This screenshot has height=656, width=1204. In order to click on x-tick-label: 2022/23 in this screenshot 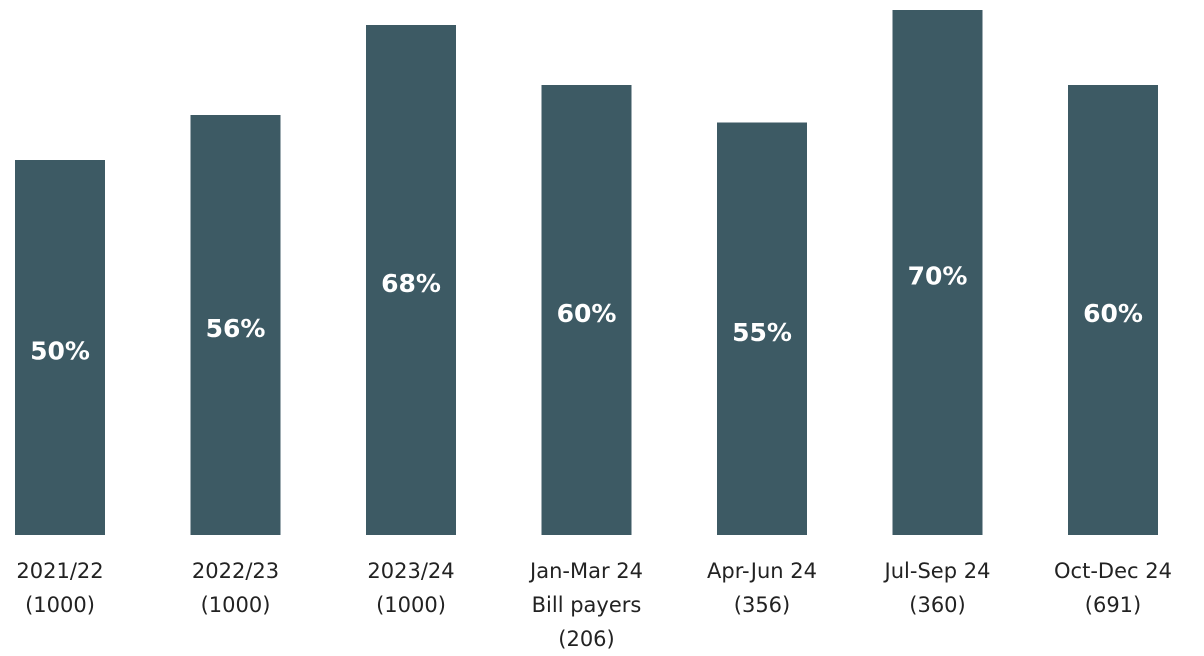, I will do `click(235, 571)`.